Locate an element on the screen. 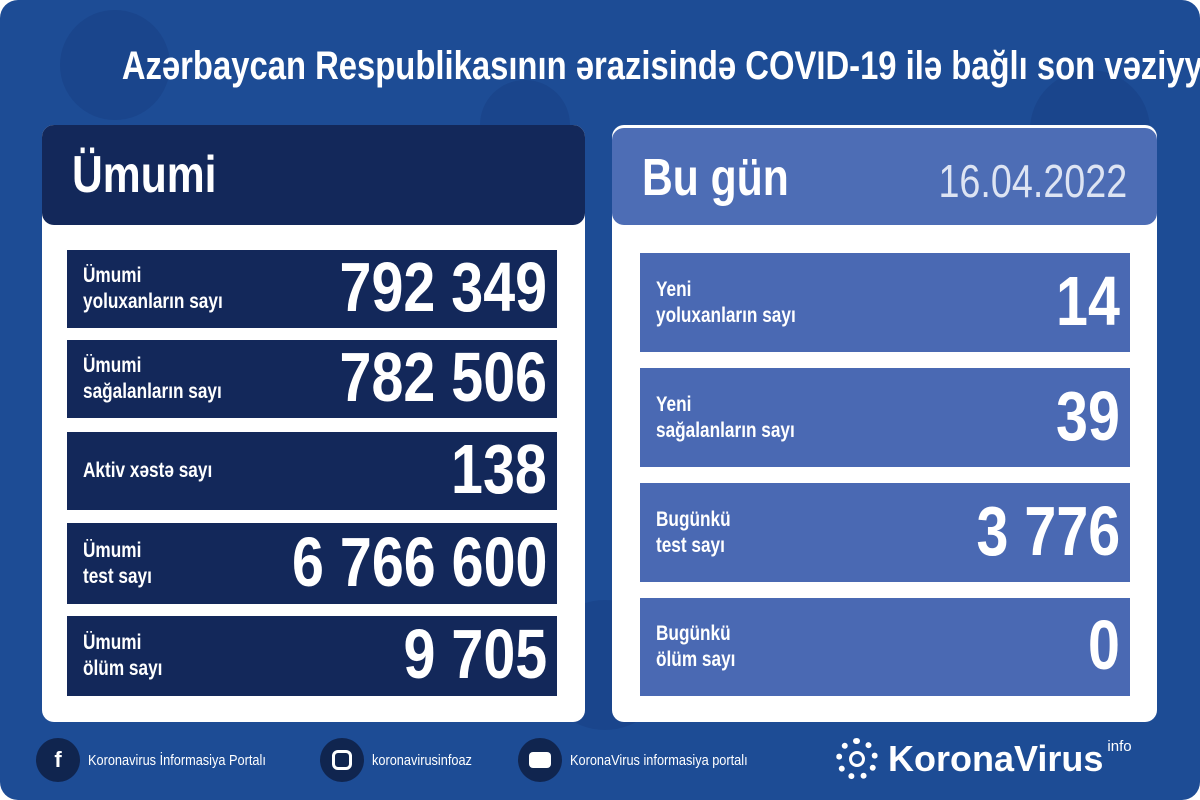 This screenshot has height=800, width=1200. stat-row: Bugünkü ölüm sayı 0 is located at coordinates (885, 647).